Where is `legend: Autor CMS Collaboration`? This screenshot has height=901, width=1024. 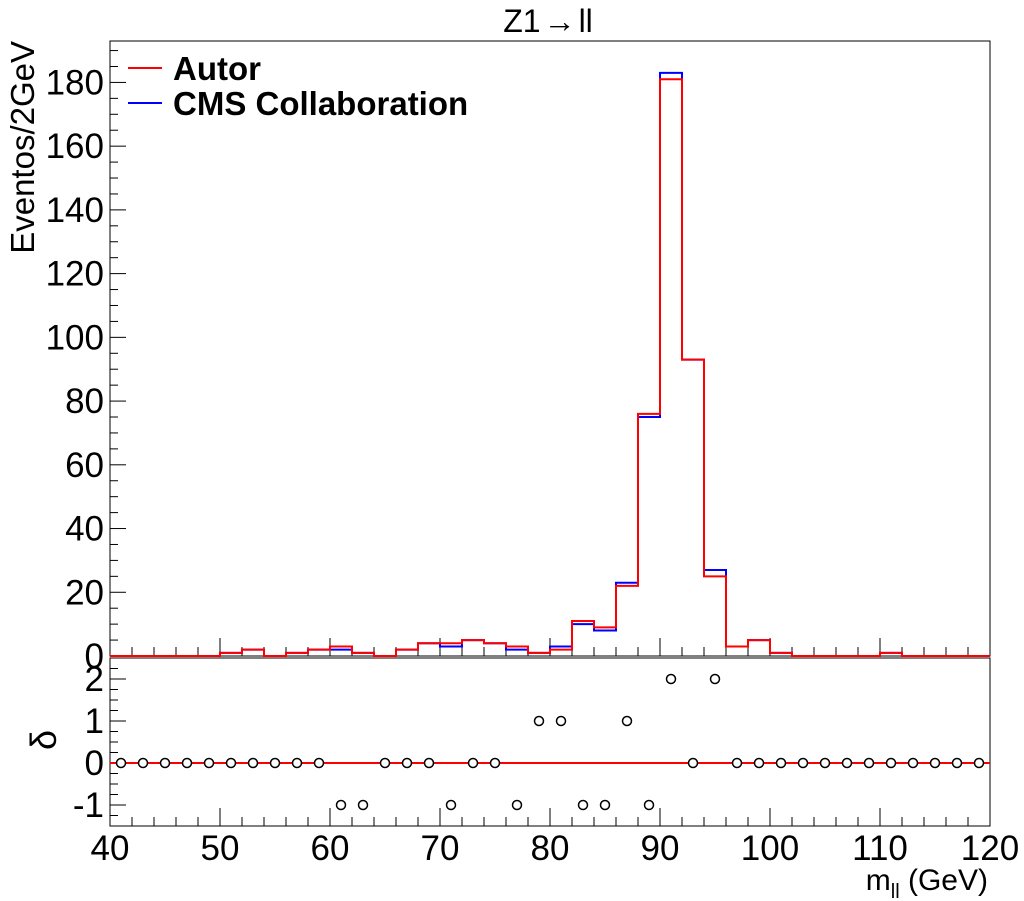 legend: Autor CMS Collaboration is located at coordinates (298, 86).